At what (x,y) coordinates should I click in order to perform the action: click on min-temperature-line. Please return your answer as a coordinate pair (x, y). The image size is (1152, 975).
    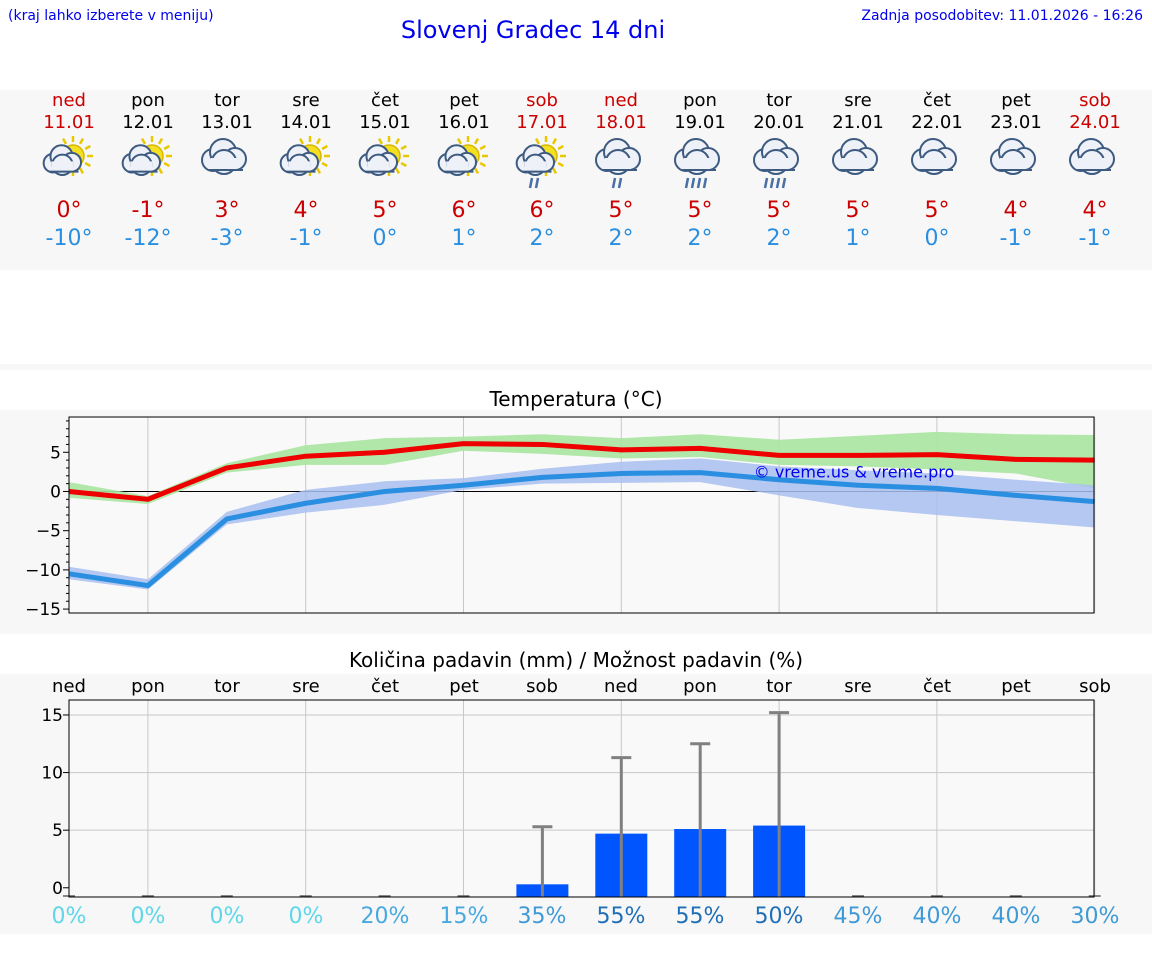
    Looking at the image, I should click on (581, 529).